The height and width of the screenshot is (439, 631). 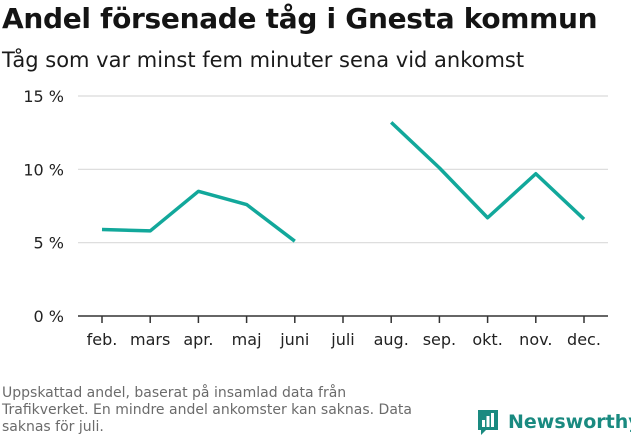 I want to click on x-tick-label: nov., so click(x=535, y=339).